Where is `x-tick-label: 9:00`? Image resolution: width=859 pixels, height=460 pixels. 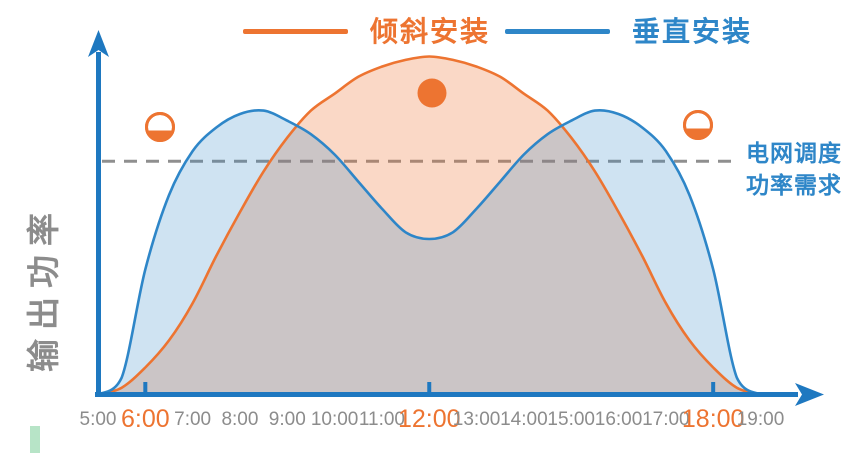 x-tick-label: 9:00 is located at coordinates (287, 419).